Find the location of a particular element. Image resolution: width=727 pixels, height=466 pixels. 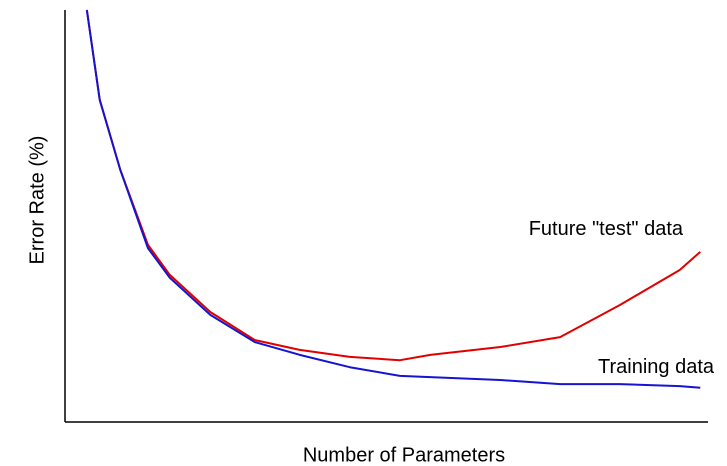

legend-label: Future "test" data is located at coordinates (606, 229).